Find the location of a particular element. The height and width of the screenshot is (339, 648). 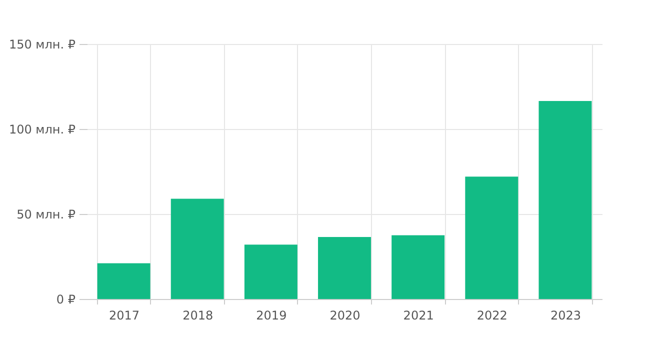

x-tick-label: 2023 is located at coordinates (565, 315).